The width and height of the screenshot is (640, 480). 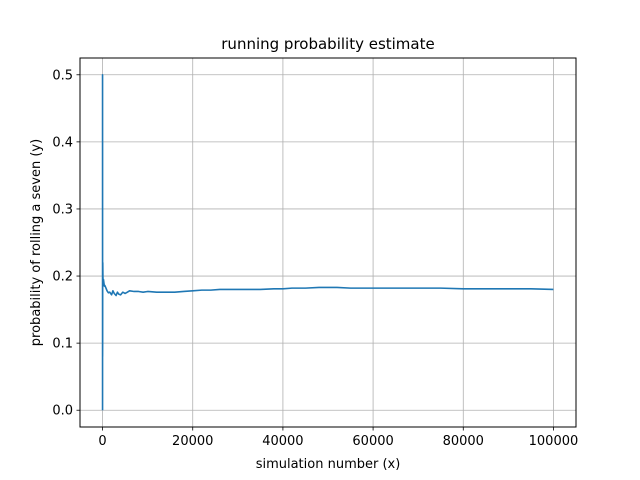 I want to click on x-tick-label: 100000, so click(x=554, y=441).